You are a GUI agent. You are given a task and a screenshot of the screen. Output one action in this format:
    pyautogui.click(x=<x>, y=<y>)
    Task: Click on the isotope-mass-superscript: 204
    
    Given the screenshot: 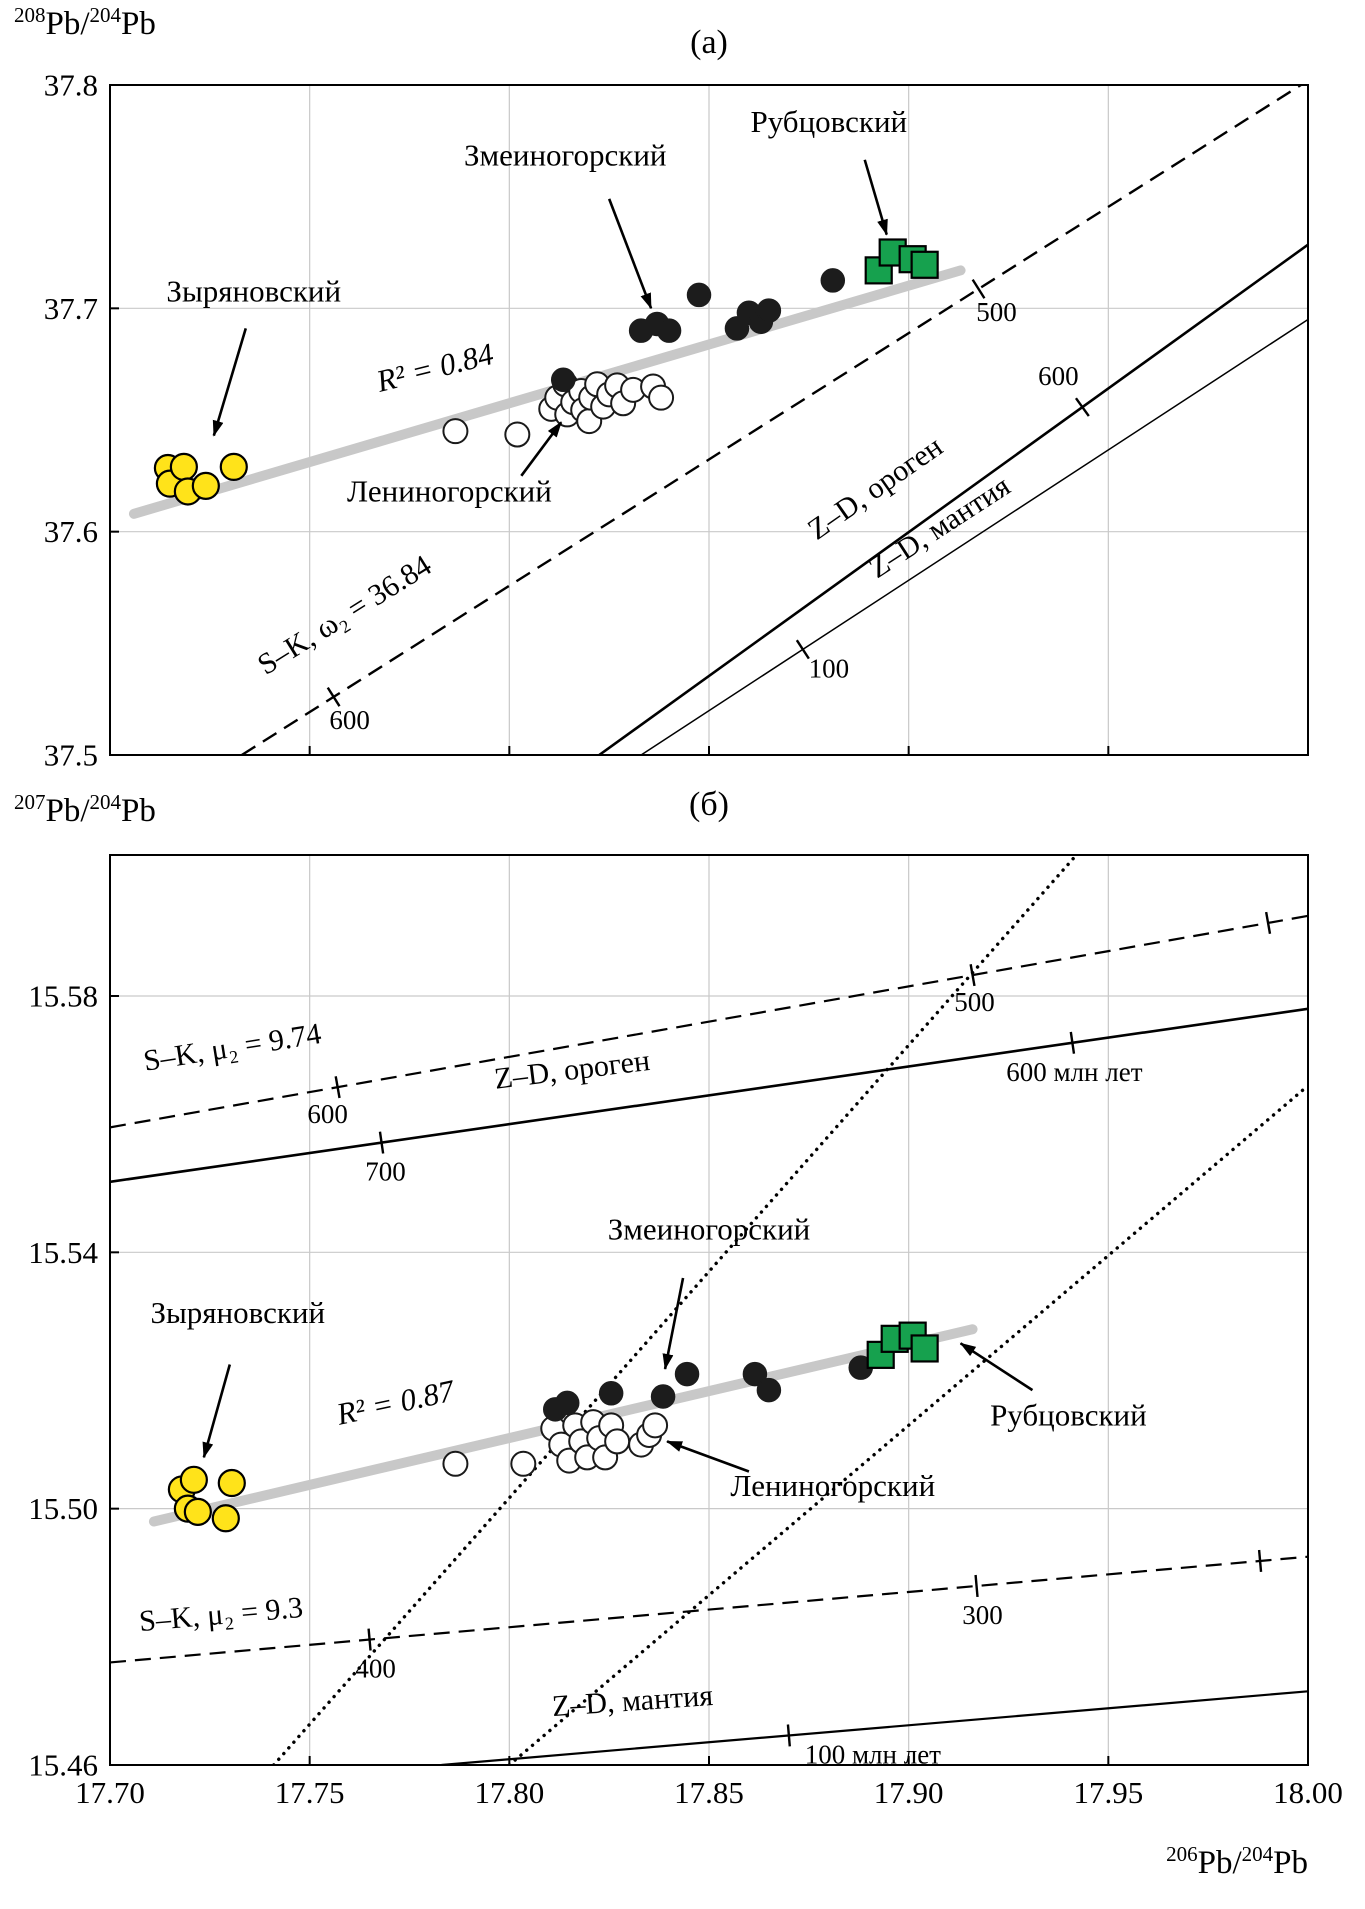 What is the action you would take?
    pyautogui.click(x=105, y=15)
    